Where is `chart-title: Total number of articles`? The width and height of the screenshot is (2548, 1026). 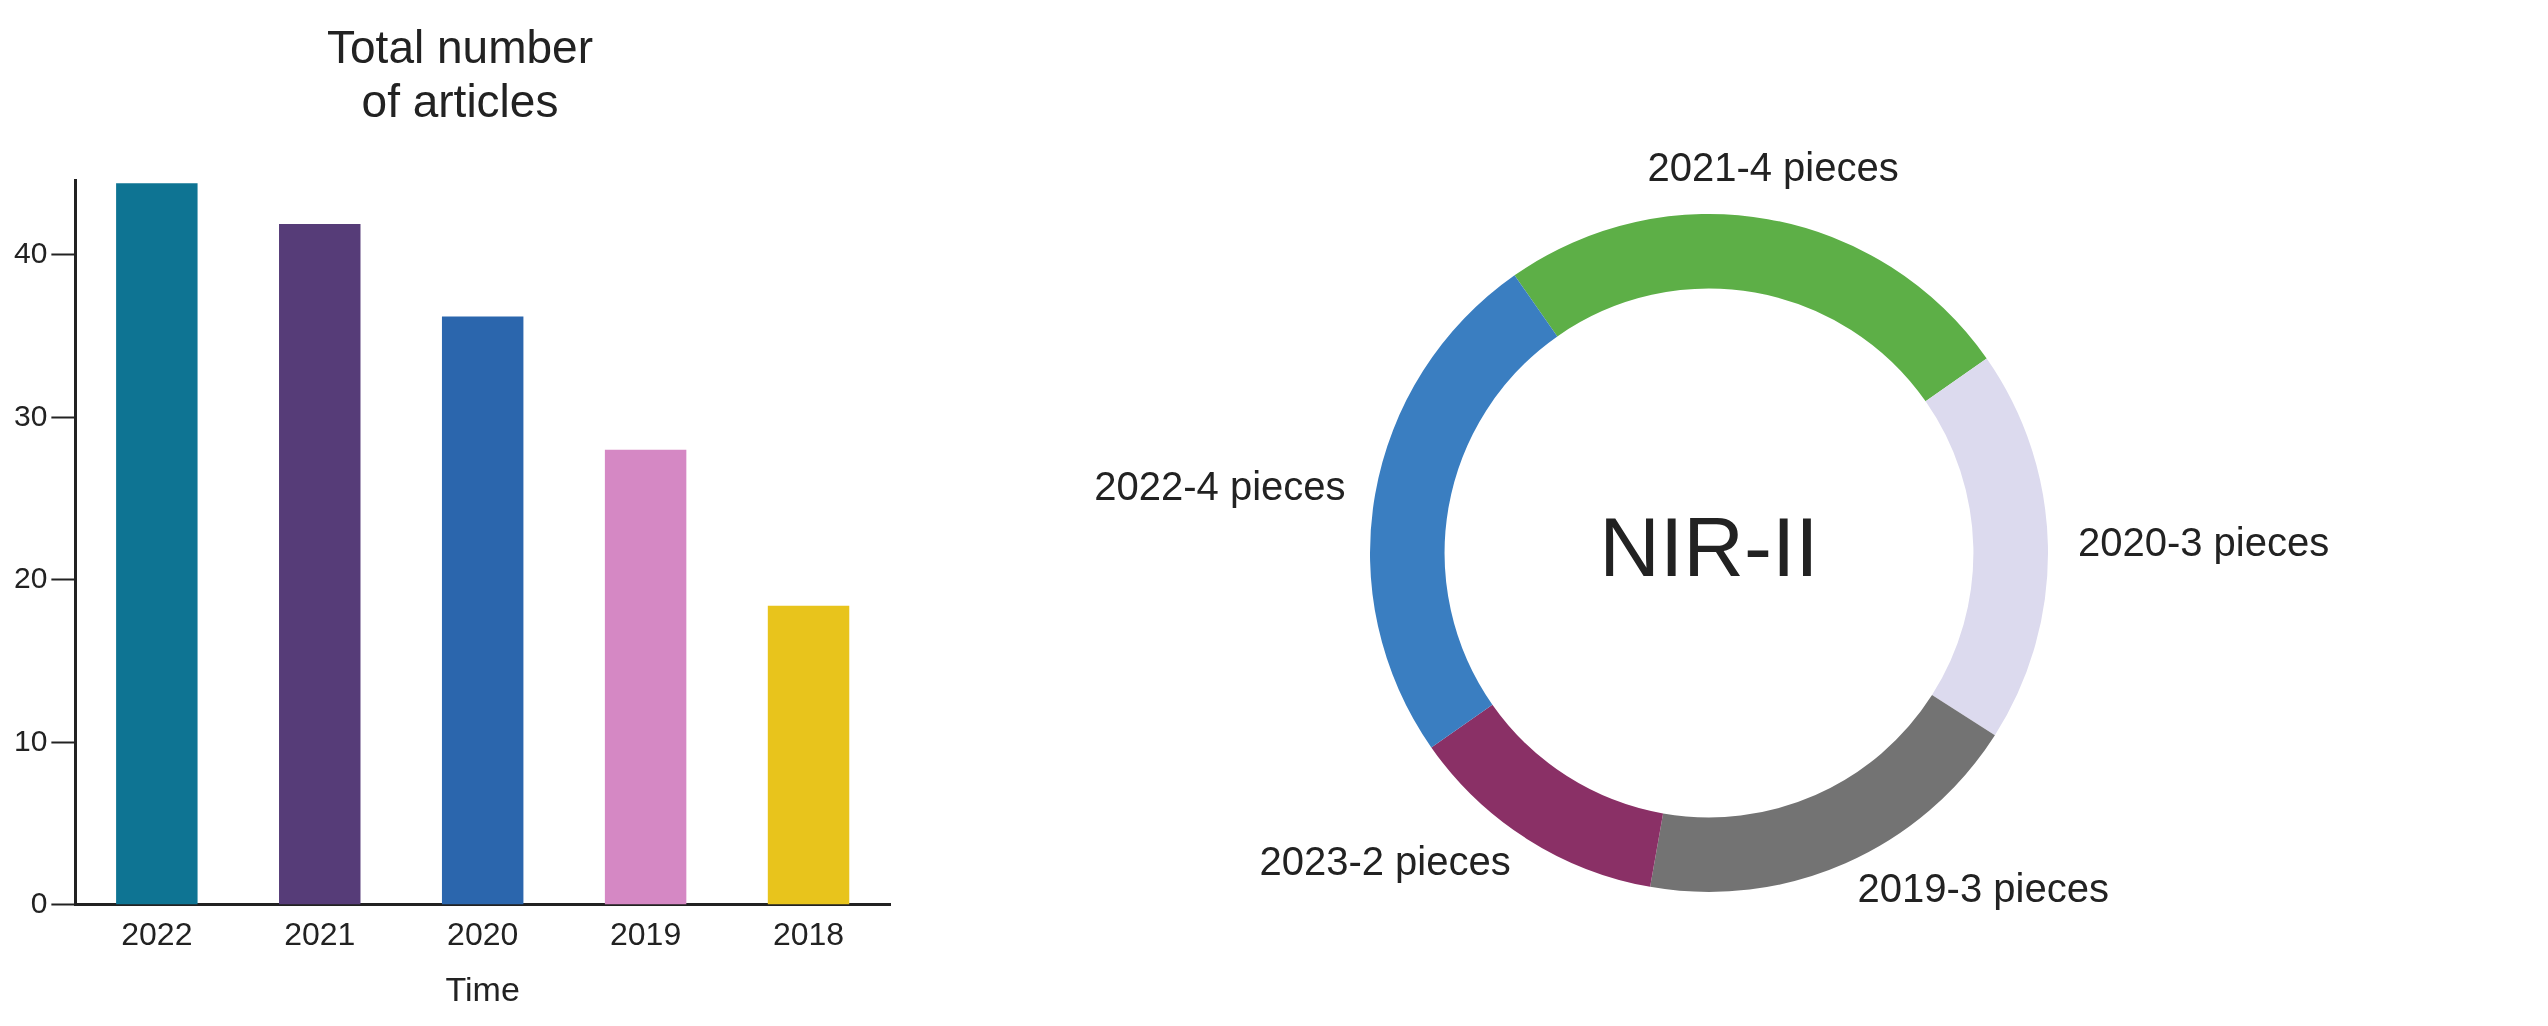
chart-title: Total number of articles is located at coordinates (460, 74).